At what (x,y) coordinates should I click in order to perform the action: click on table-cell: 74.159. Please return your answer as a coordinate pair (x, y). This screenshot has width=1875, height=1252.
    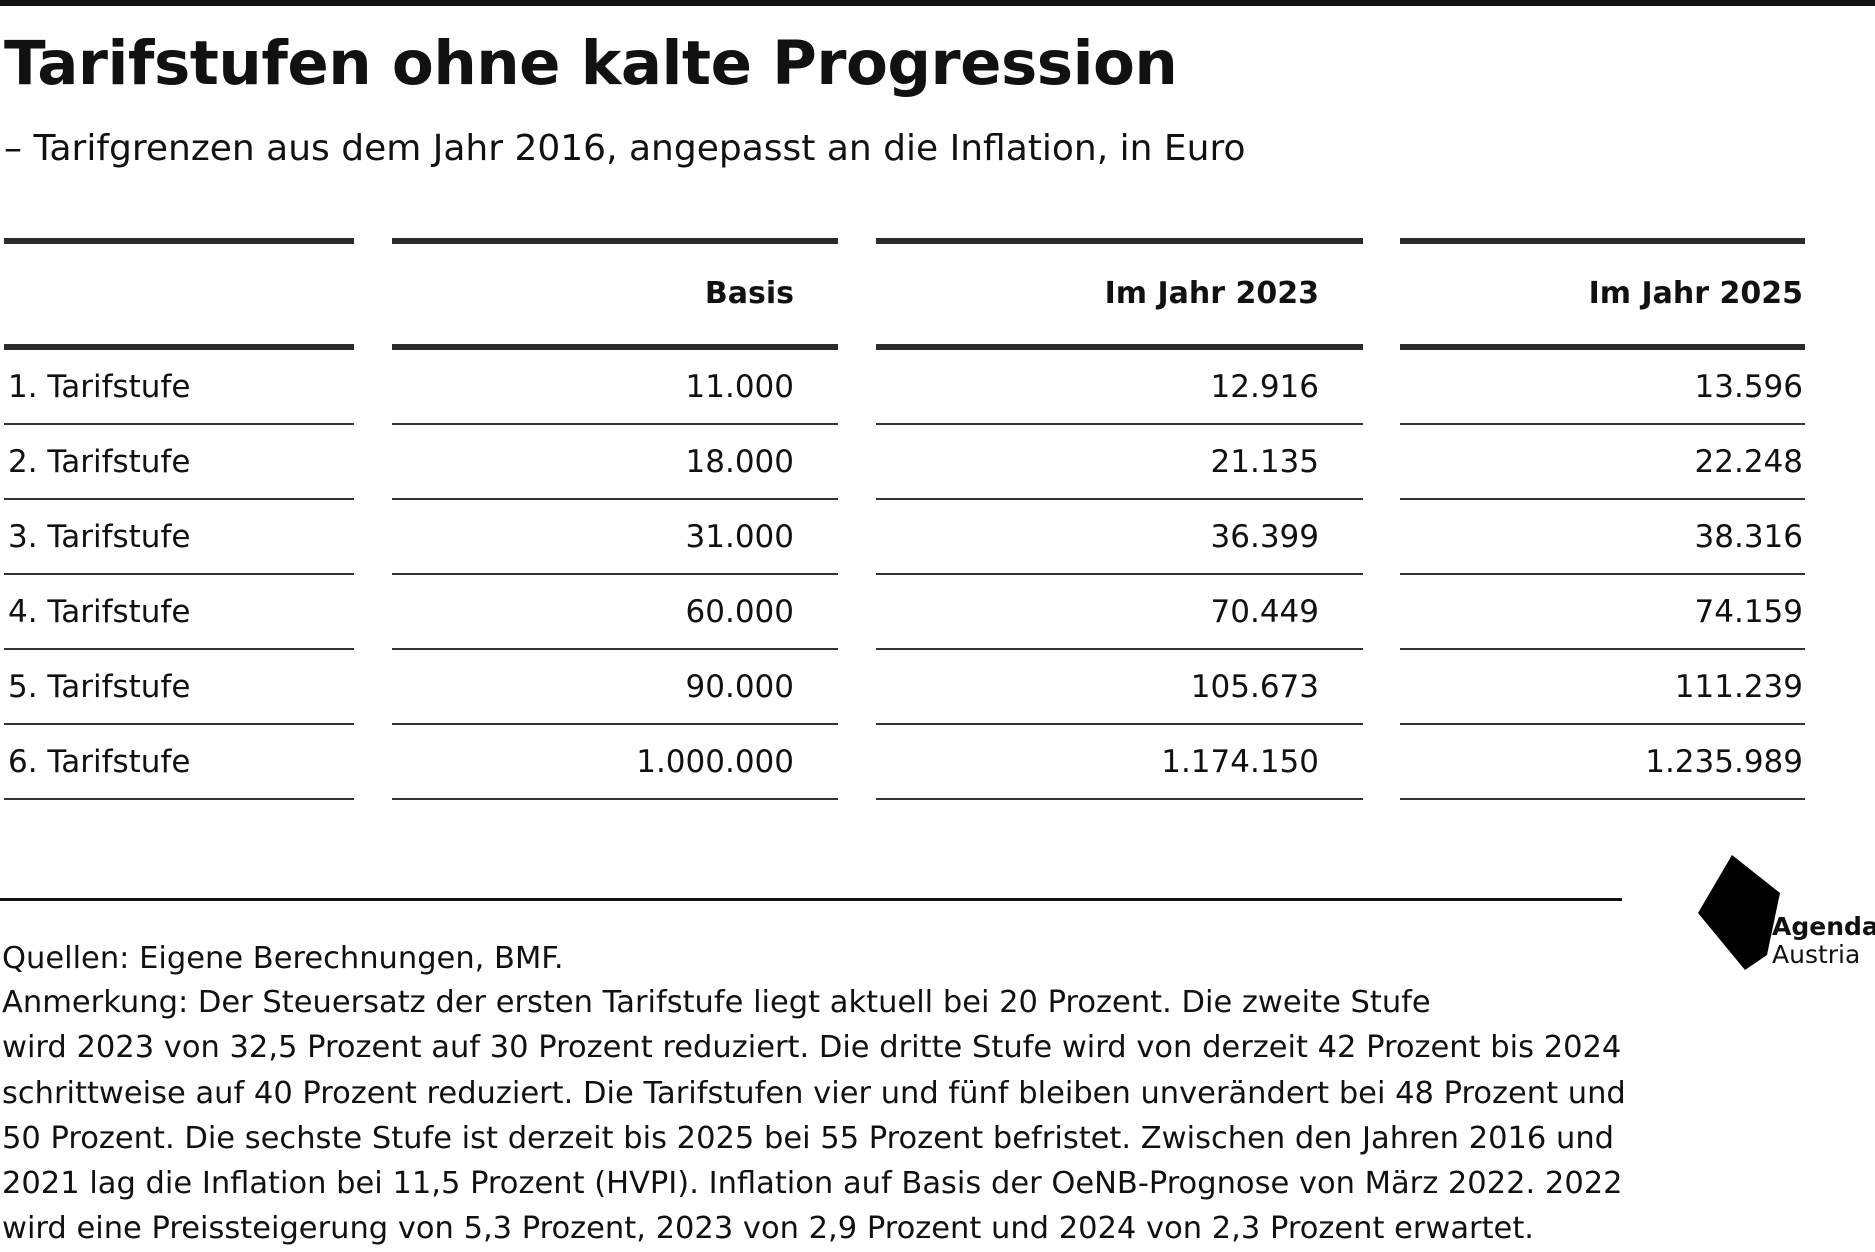
    Looking at the image, I should click on (1602, 612).